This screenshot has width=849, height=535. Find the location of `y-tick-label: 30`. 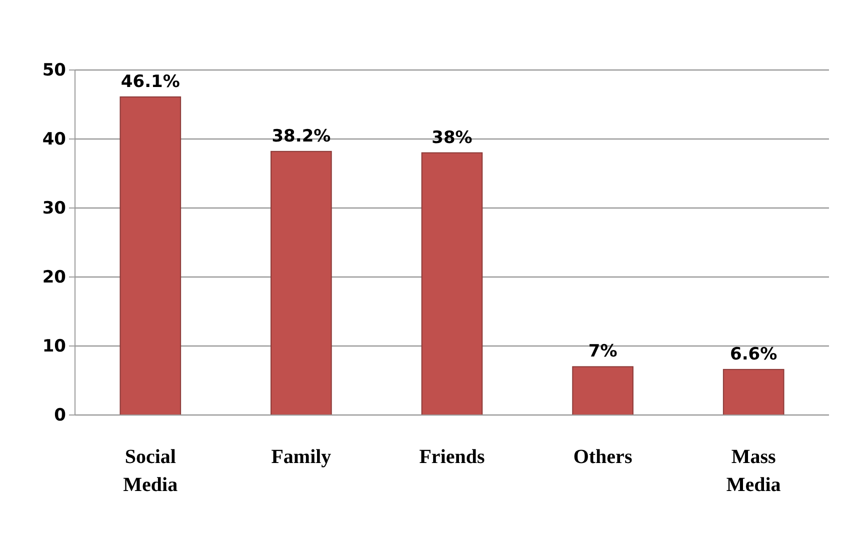

y-tick-label: 30 is located at coordinates (54, 208).